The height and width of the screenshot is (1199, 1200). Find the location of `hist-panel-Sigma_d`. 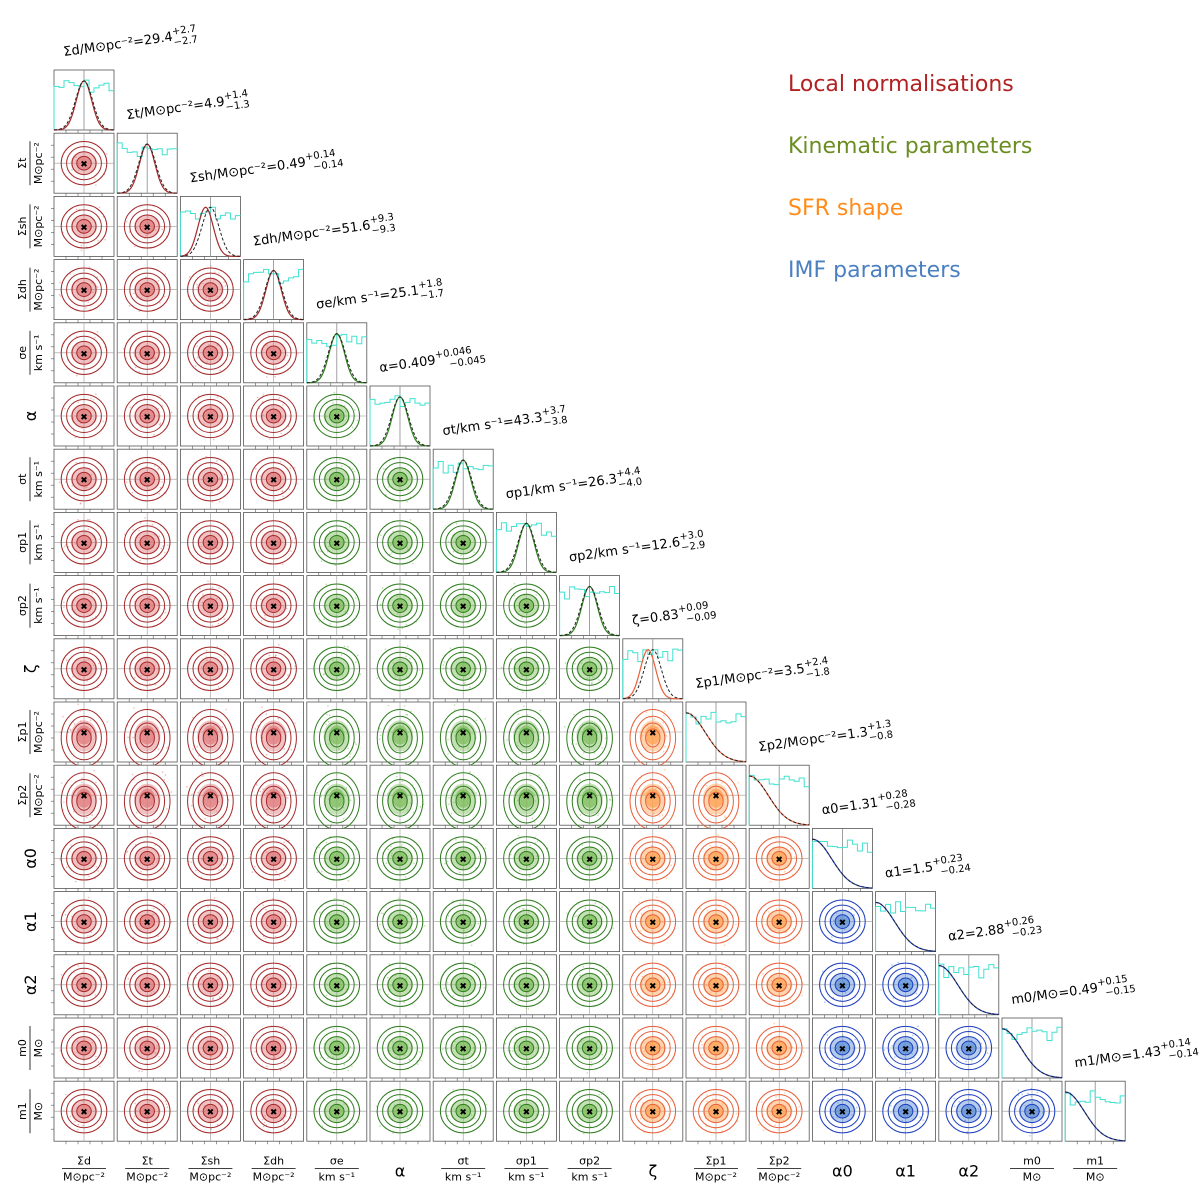

hist-panel-Sigma_d is located at coordinates (84, 101).